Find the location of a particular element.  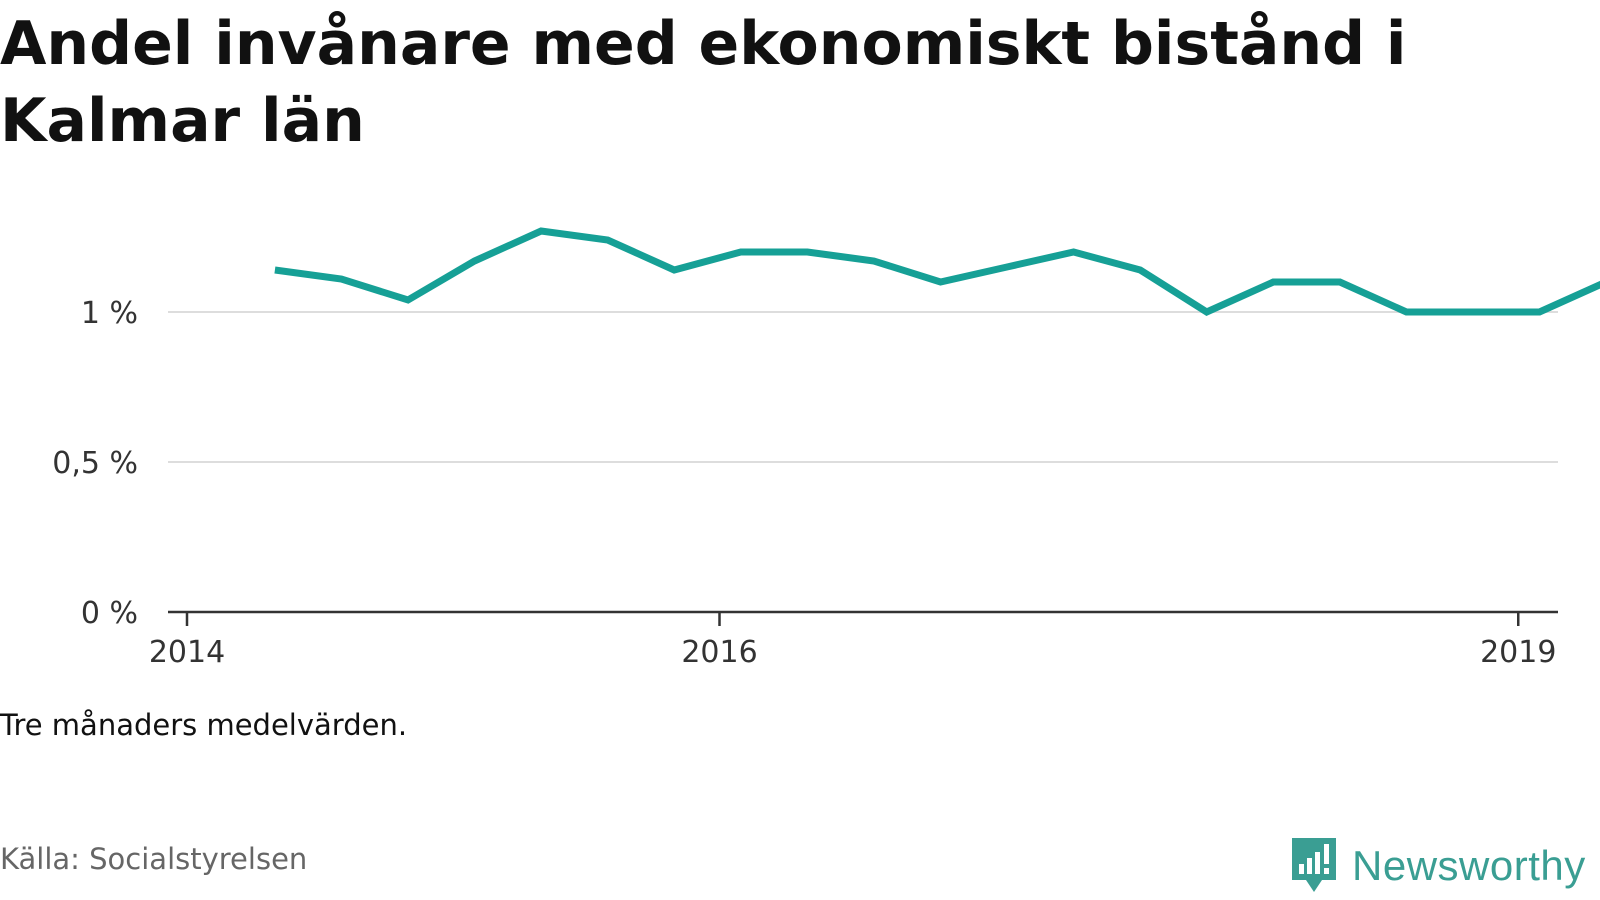

series-group is located at coordinates (937, 271).